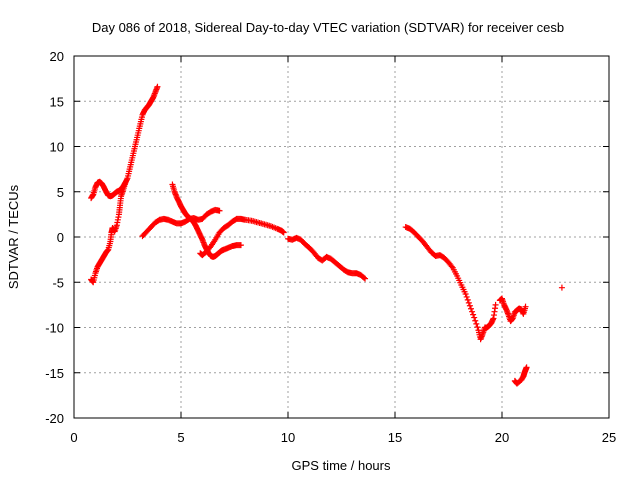 This screenshot has width=640, height=480. What do you see at coordinates (73, 437) in the screenshot?
I see `x-tick-label: 0` at bounding box center [73, 437].